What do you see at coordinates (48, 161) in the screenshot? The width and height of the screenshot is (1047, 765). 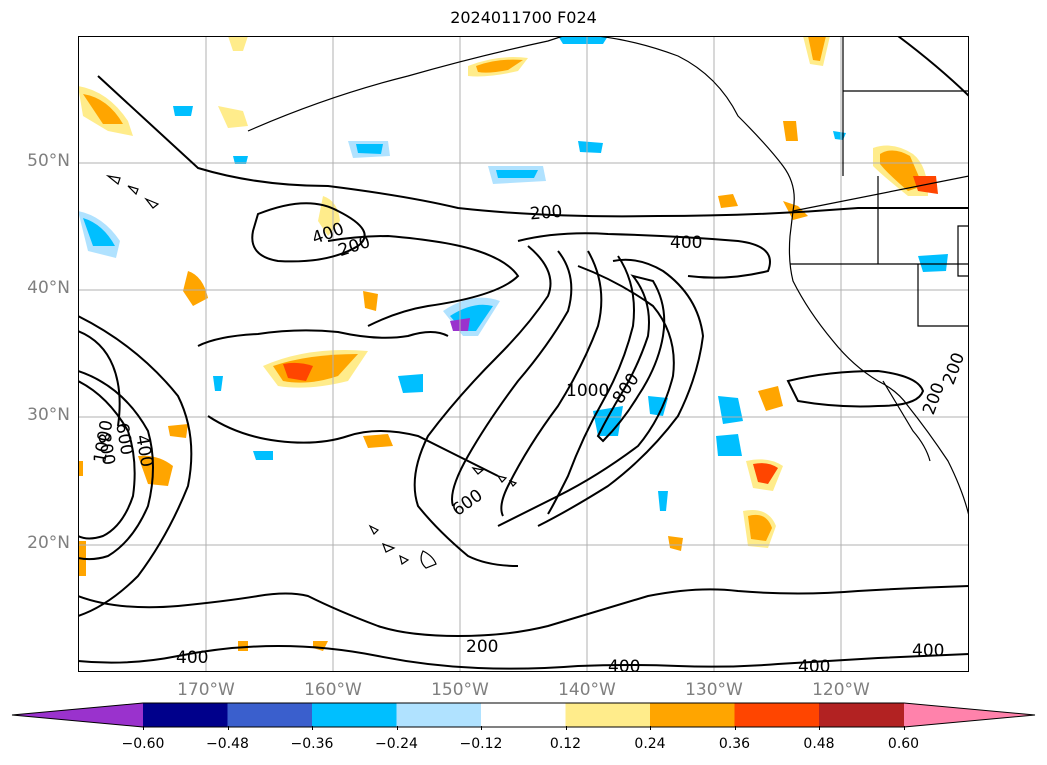 I see `lat-label: 50°N` at bounding box center [48, 161].